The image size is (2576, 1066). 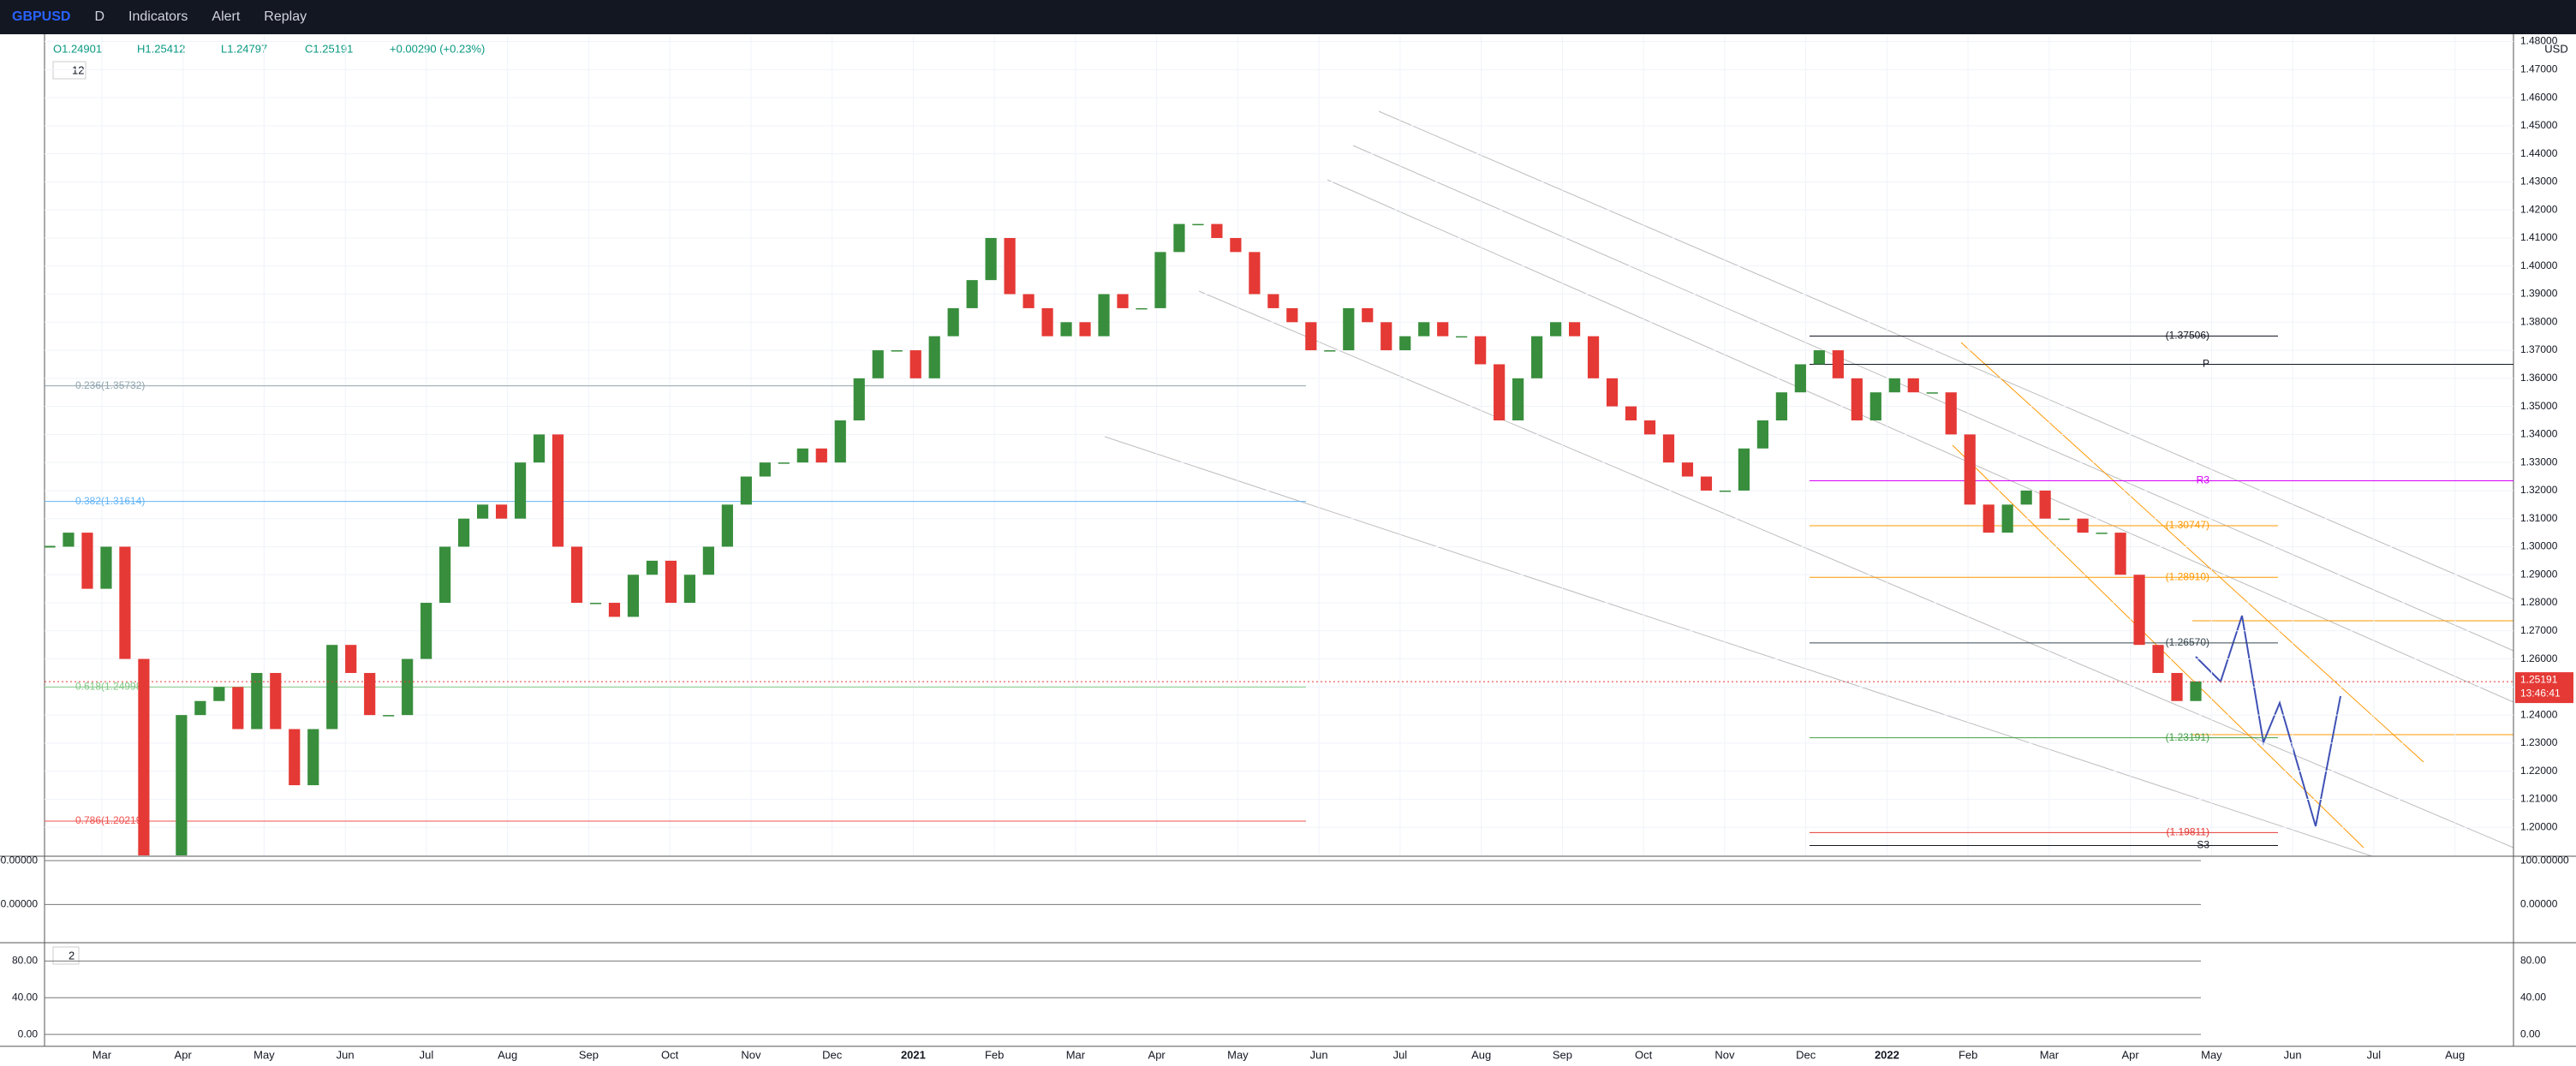 What do you see at coordinates (2539, 658) in the screenshot?
I see `y-tick-label: 1.26000` at bounding box center [2539, 658].